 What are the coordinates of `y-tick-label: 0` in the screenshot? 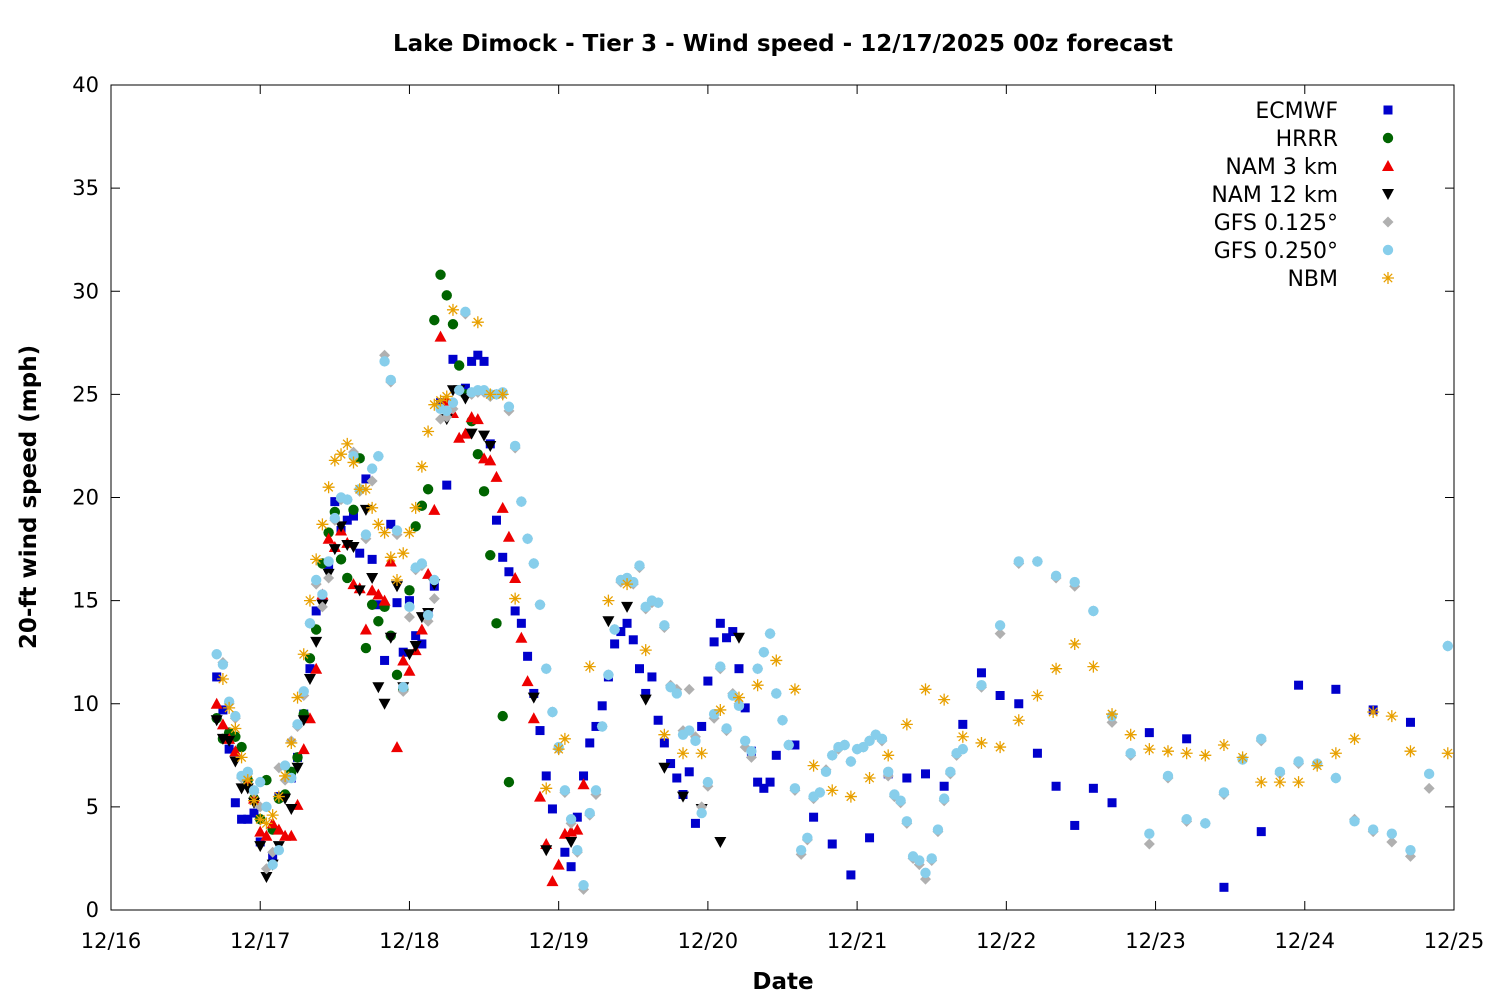 It's located at (92, 910).